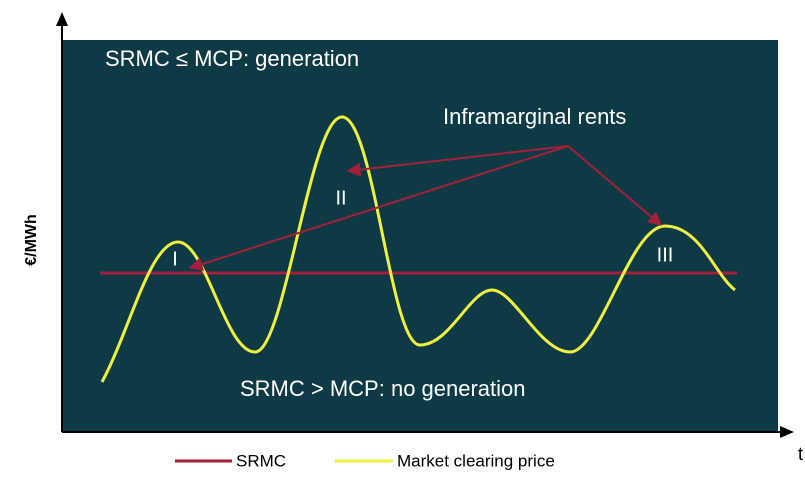  What do you see at coordinates (476, 460) in the screenshot?
I see `legend-label: Market clearing price` at bounding box center [476, 460].